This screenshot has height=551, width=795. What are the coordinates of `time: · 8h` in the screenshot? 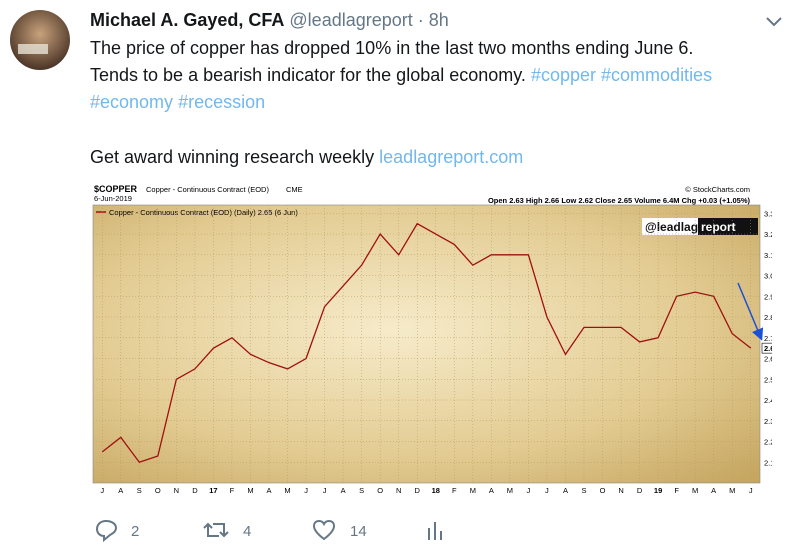 It's located at (433, 20).